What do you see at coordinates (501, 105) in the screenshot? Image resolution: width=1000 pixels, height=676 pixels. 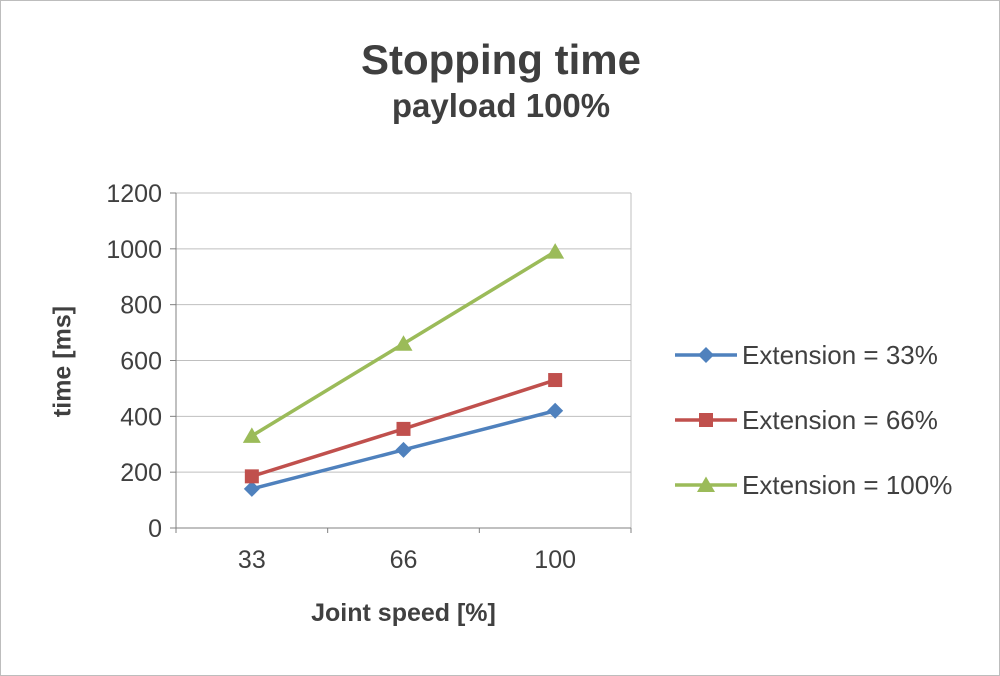 I see `chart-subtitle: payload 100%` at bounding box center [501, 105].